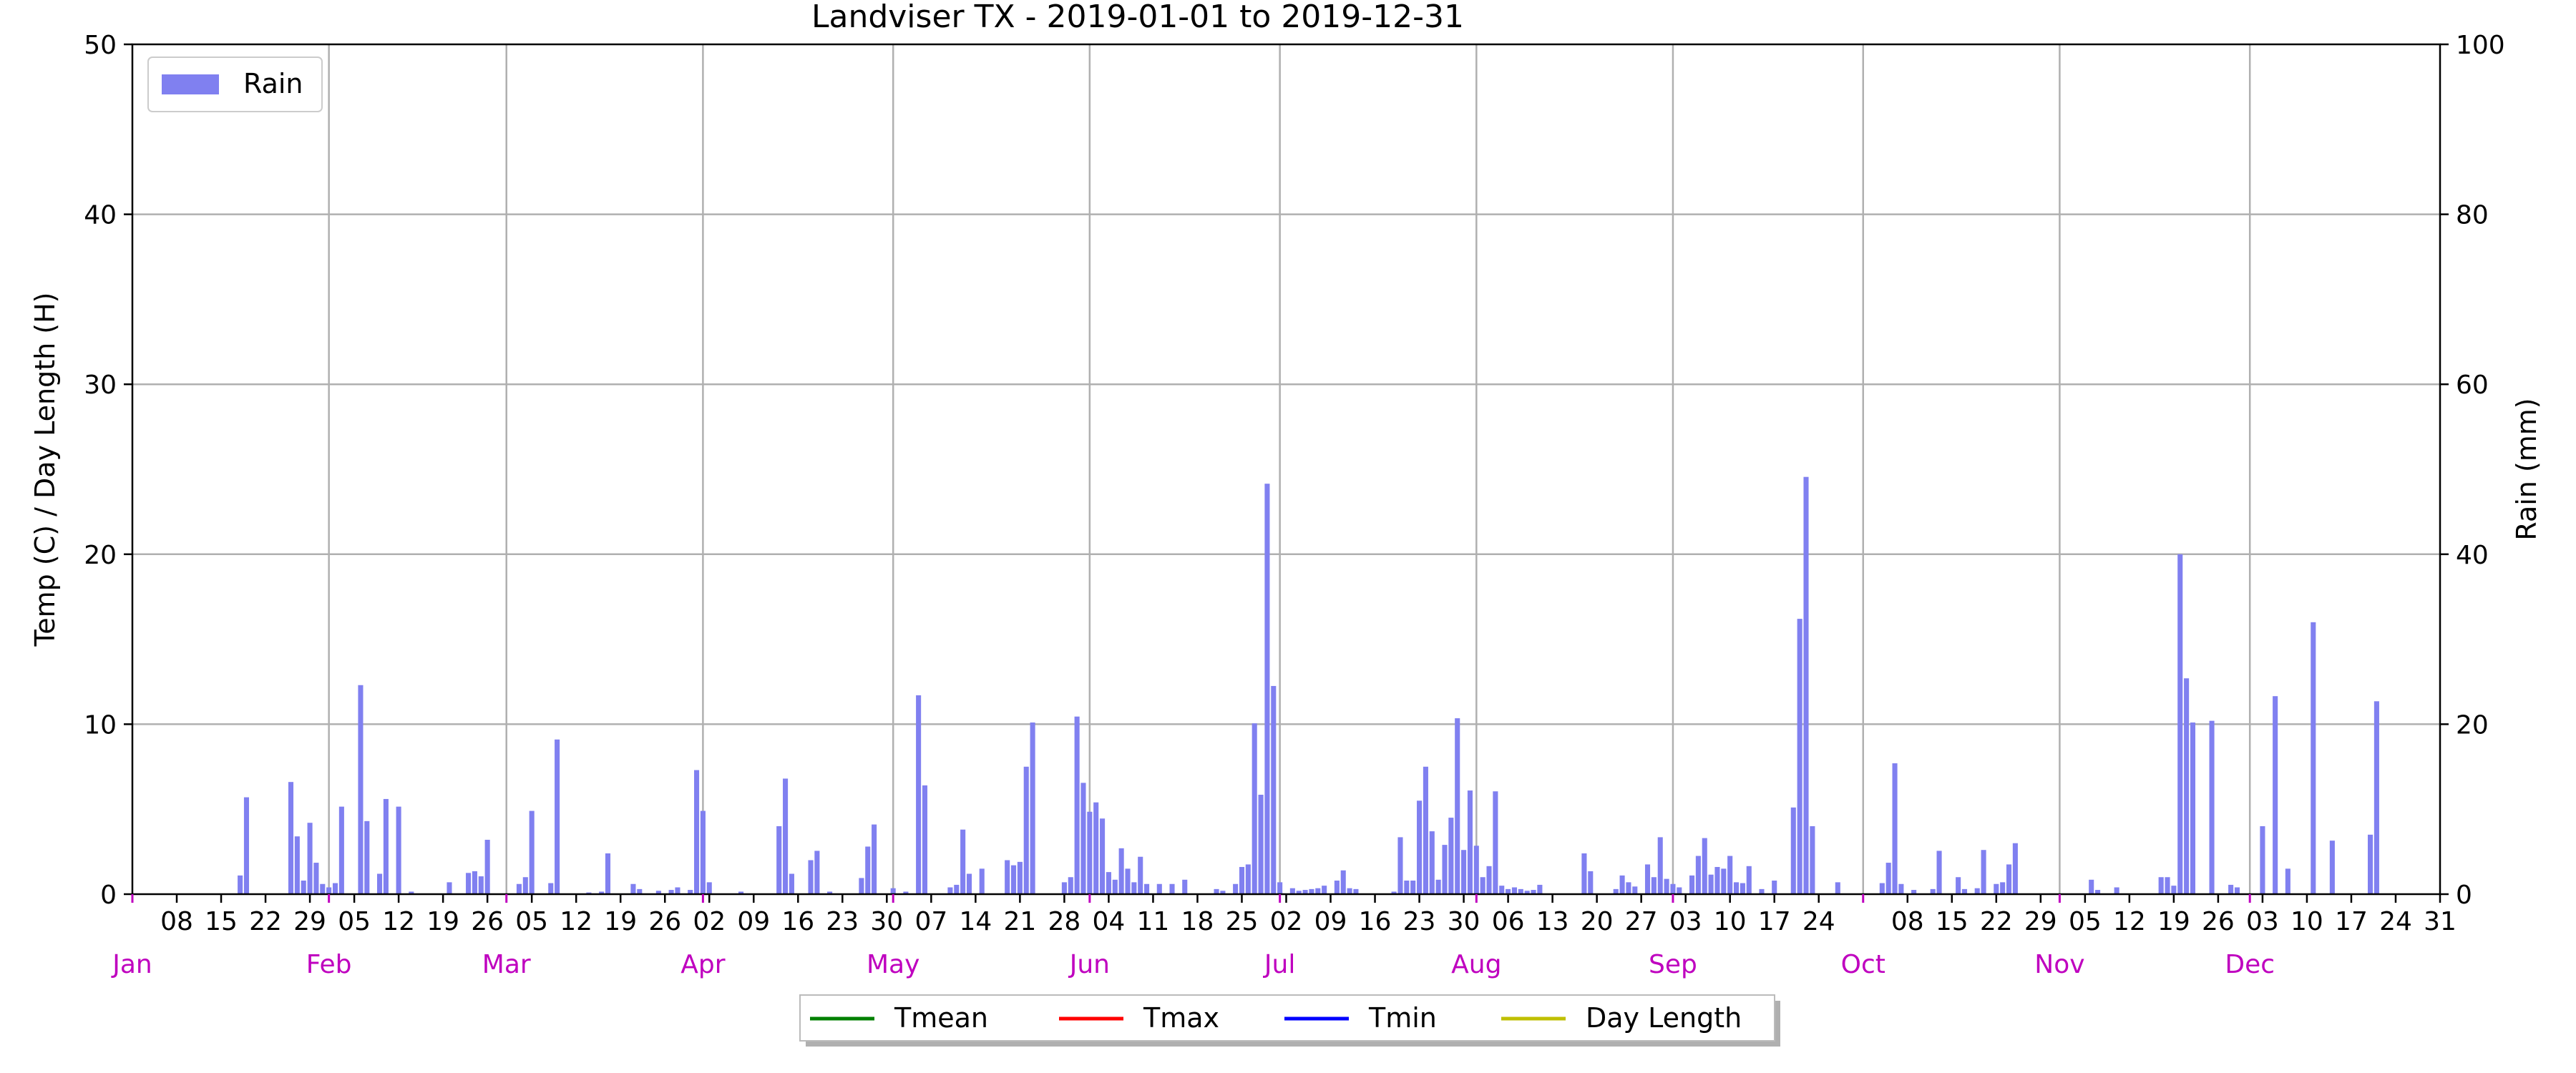  I want to click on x-tick-label: 20, so click(1597, 921).